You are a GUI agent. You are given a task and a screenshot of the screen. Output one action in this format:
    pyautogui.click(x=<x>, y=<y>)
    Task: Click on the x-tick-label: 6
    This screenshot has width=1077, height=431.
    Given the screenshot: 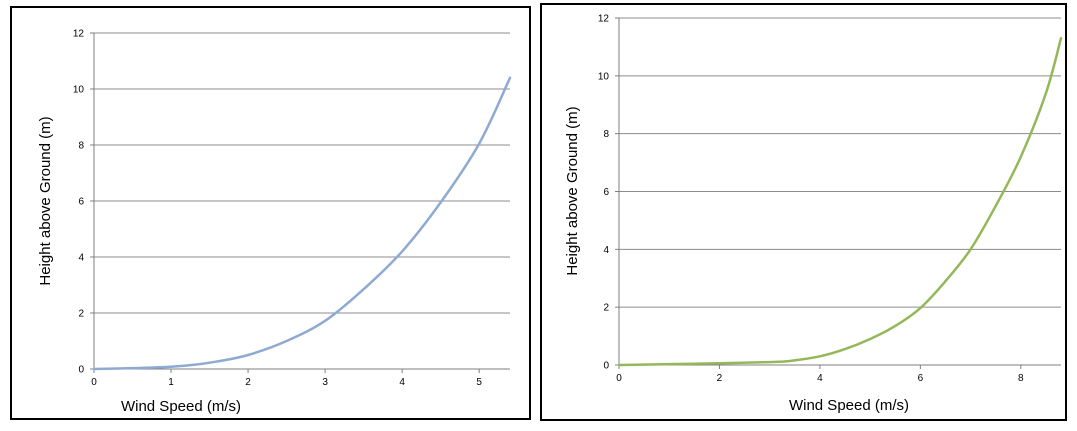 What is the action you would take?
    pyautogui.click(x=921, y=378)
    